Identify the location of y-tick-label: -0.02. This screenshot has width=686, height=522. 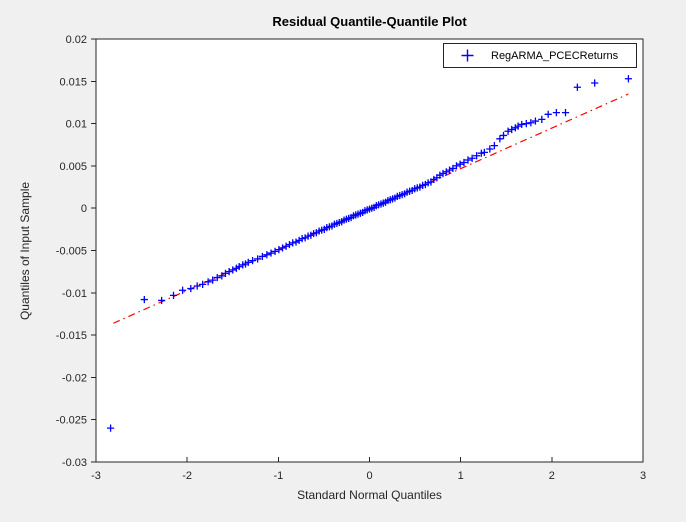
(74, 378).